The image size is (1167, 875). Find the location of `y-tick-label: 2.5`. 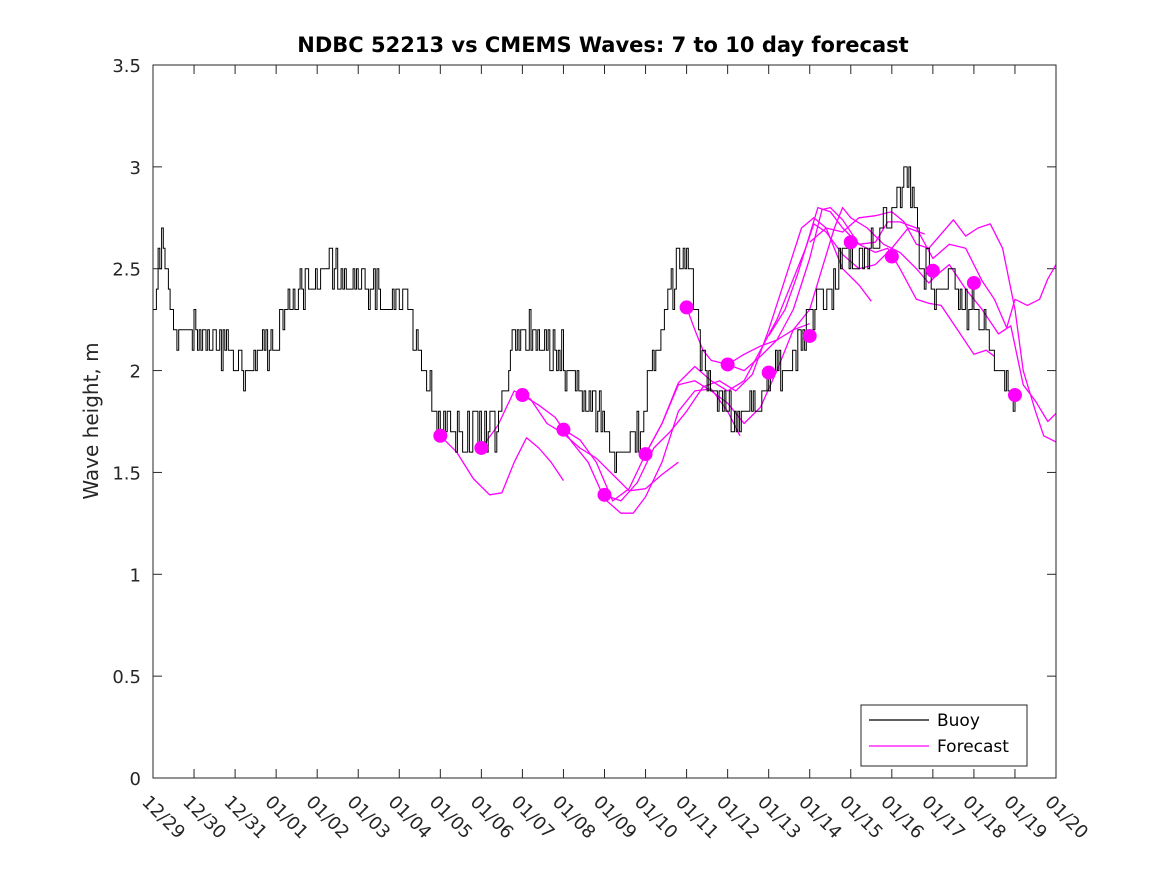

y-tick-label: 2.5 is located at coordinates (126, 270).